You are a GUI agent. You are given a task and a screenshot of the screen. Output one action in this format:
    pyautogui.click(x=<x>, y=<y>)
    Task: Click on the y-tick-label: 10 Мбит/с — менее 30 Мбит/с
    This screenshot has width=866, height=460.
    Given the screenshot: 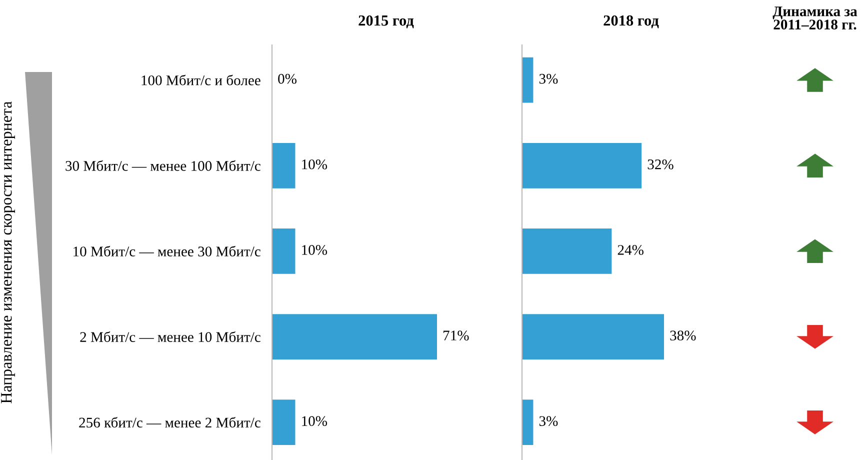 What is the action you would take?
    pyautogui.click(x=167, y=251)
    